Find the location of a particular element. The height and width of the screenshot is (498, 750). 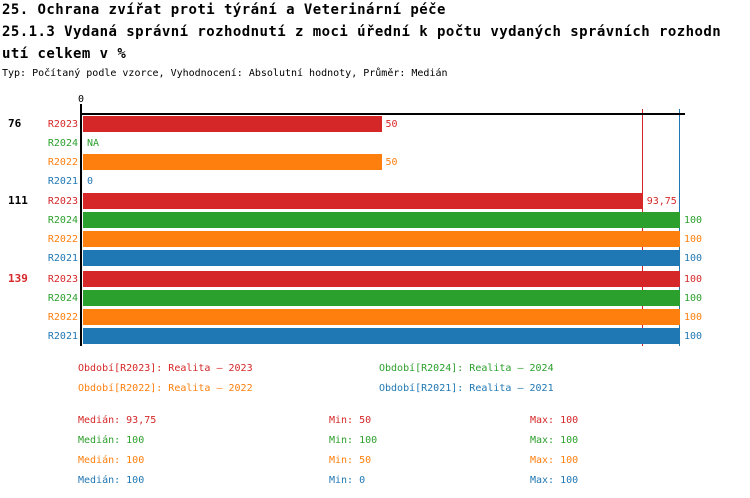

bar-value-label: 0 is located at coordinates (90, 182).